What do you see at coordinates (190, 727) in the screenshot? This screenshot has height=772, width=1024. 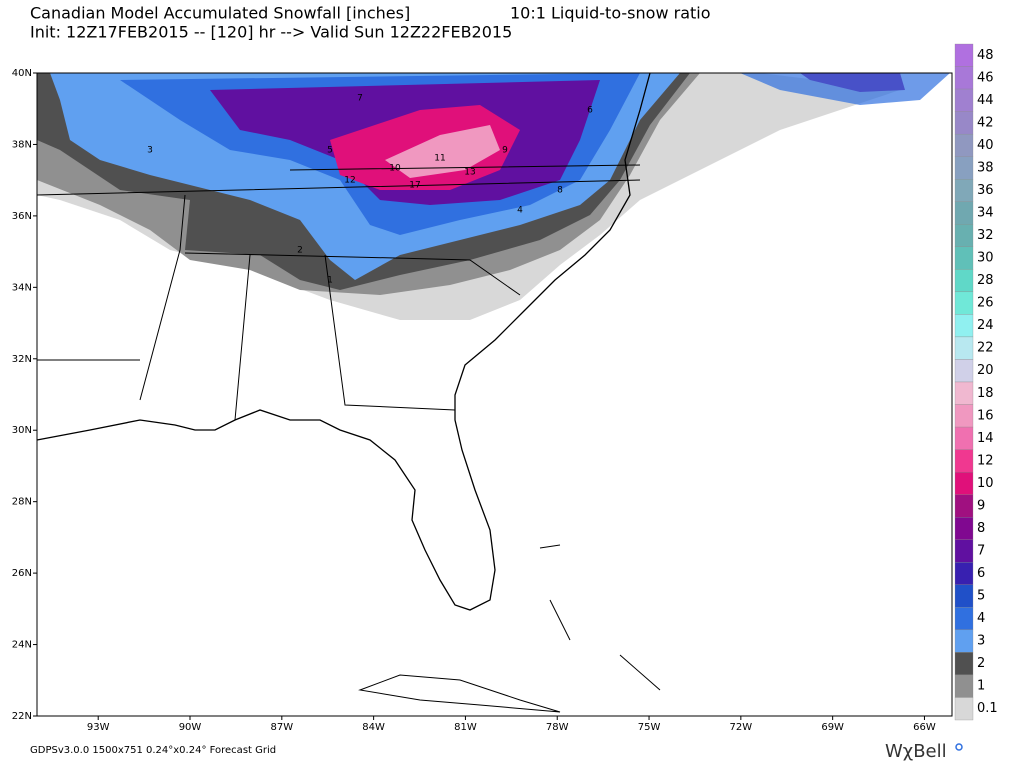 I see `x-tick-label: 90W` at bounding box center [190, 727].